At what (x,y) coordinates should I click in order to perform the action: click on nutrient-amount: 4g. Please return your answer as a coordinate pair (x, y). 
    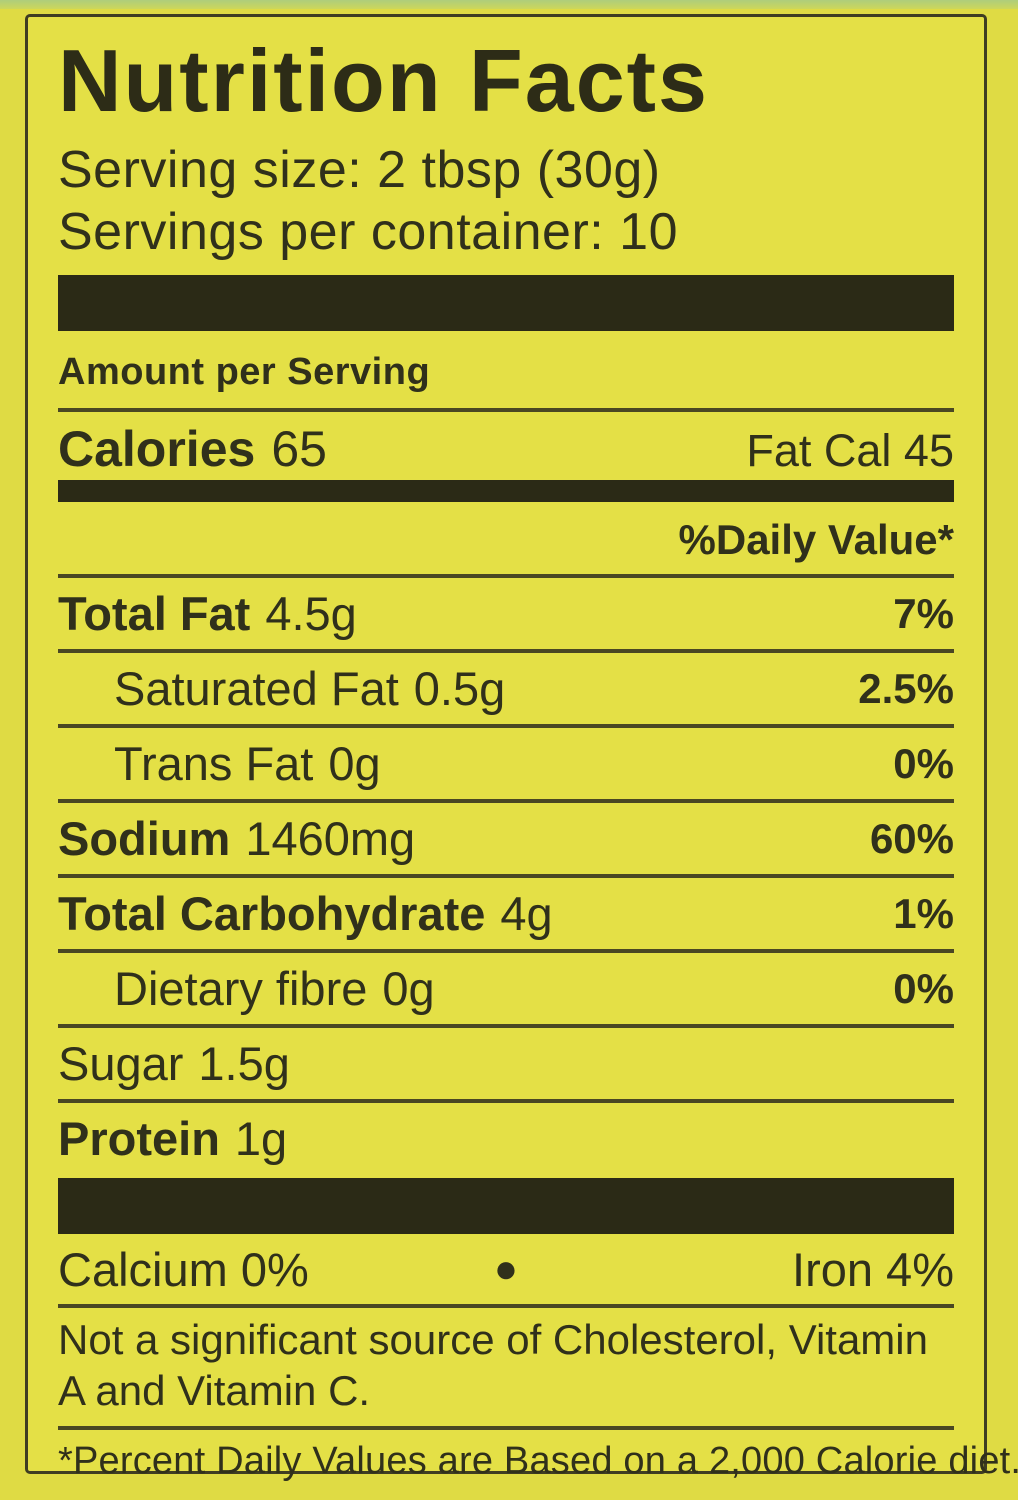
    Looking at the image, I should click on (526, 913).